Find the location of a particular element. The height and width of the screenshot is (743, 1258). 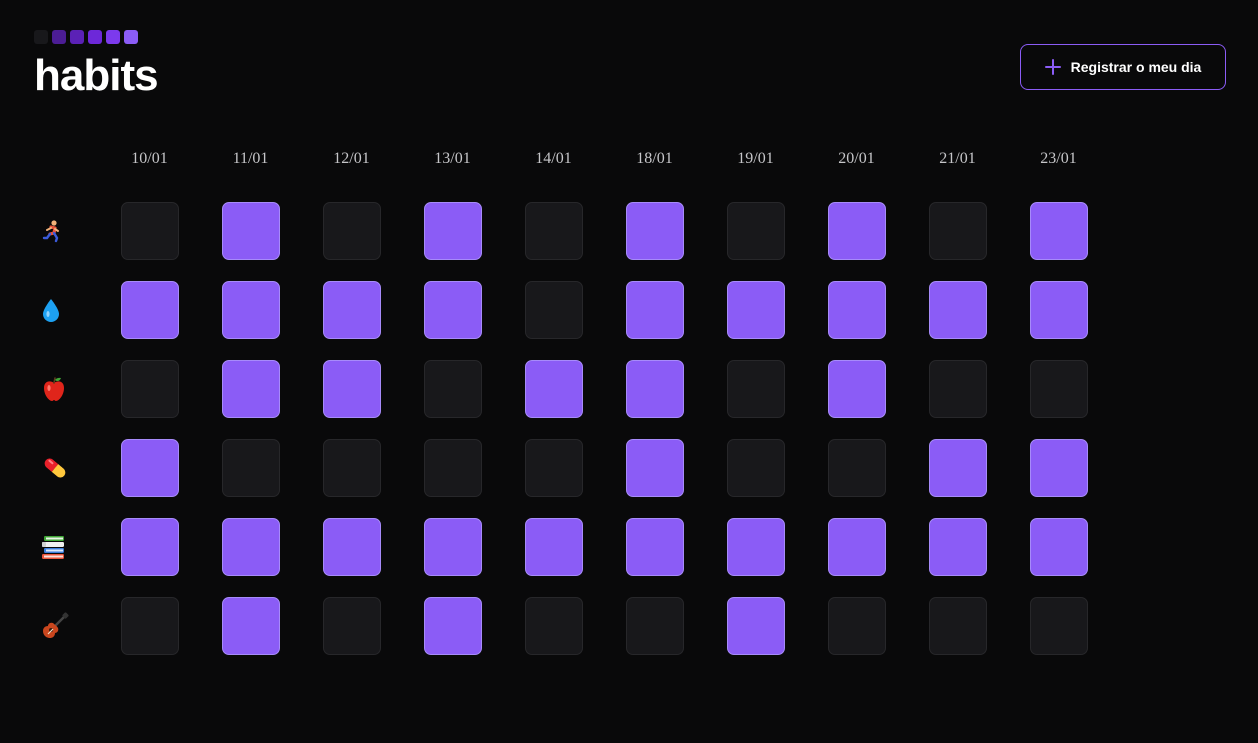

date-label: 18/01 is located at coordinates (654, 158).